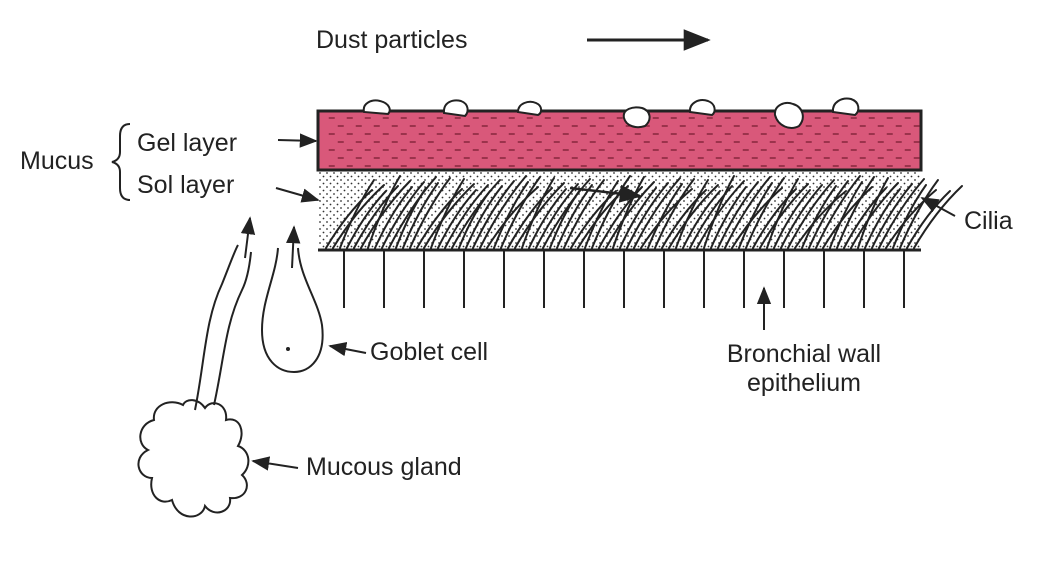 Image resolution: width=1042 pixels, height=569 pixels. What do you see at coordinates (384, 467) in the screenshot?
I see `mucous-gland-label: Mucous gland` at bounding box center [384, 467].